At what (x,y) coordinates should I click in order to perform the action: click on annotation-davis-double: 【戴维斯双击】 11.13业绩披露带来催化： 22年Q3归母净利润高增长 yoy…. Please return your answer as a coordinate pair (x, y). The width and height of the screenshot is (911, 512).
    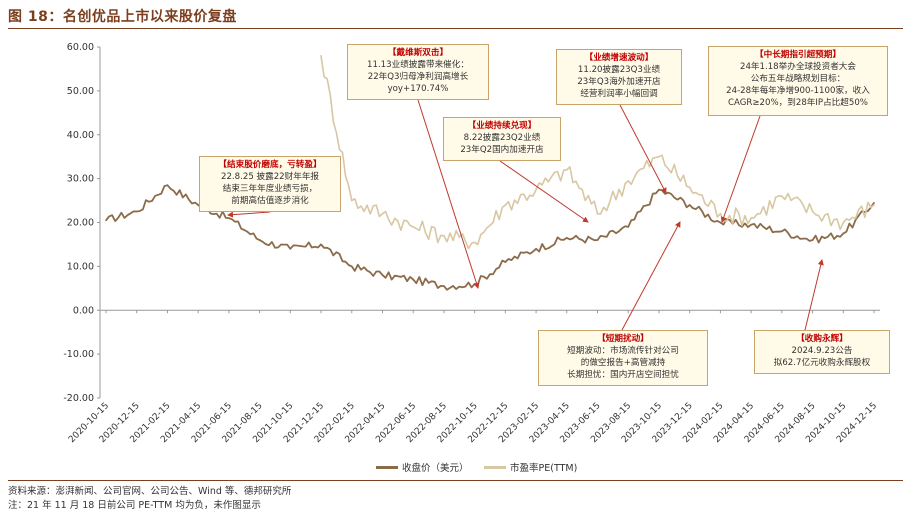
    Looking at the image, I should click on (418, 72).